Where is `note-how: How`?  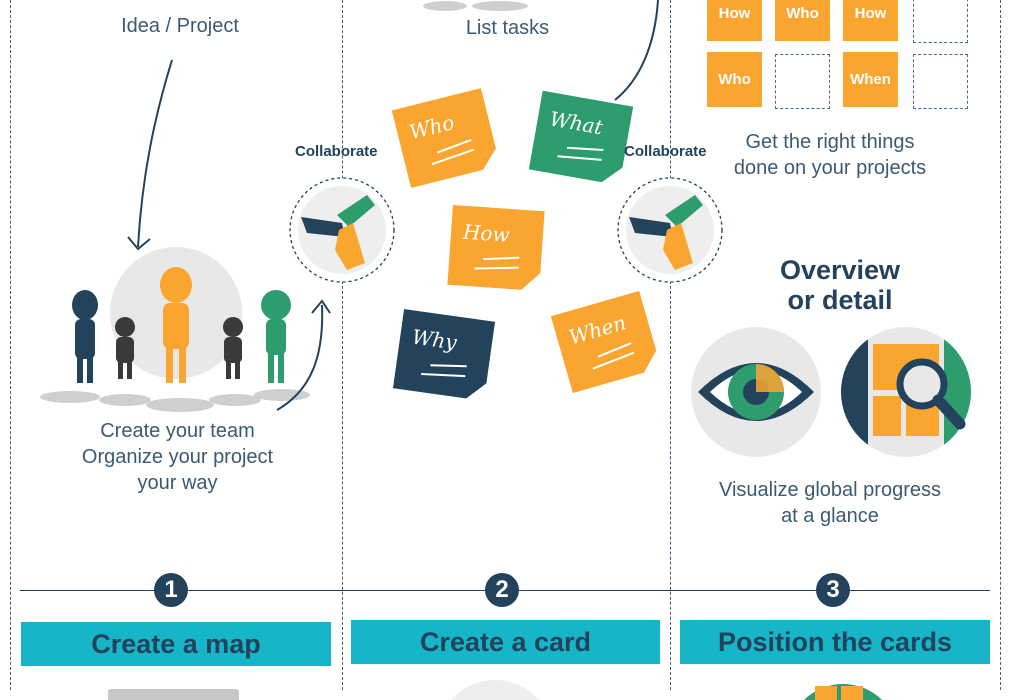 note-how: How is located at coordinates (496, 247).